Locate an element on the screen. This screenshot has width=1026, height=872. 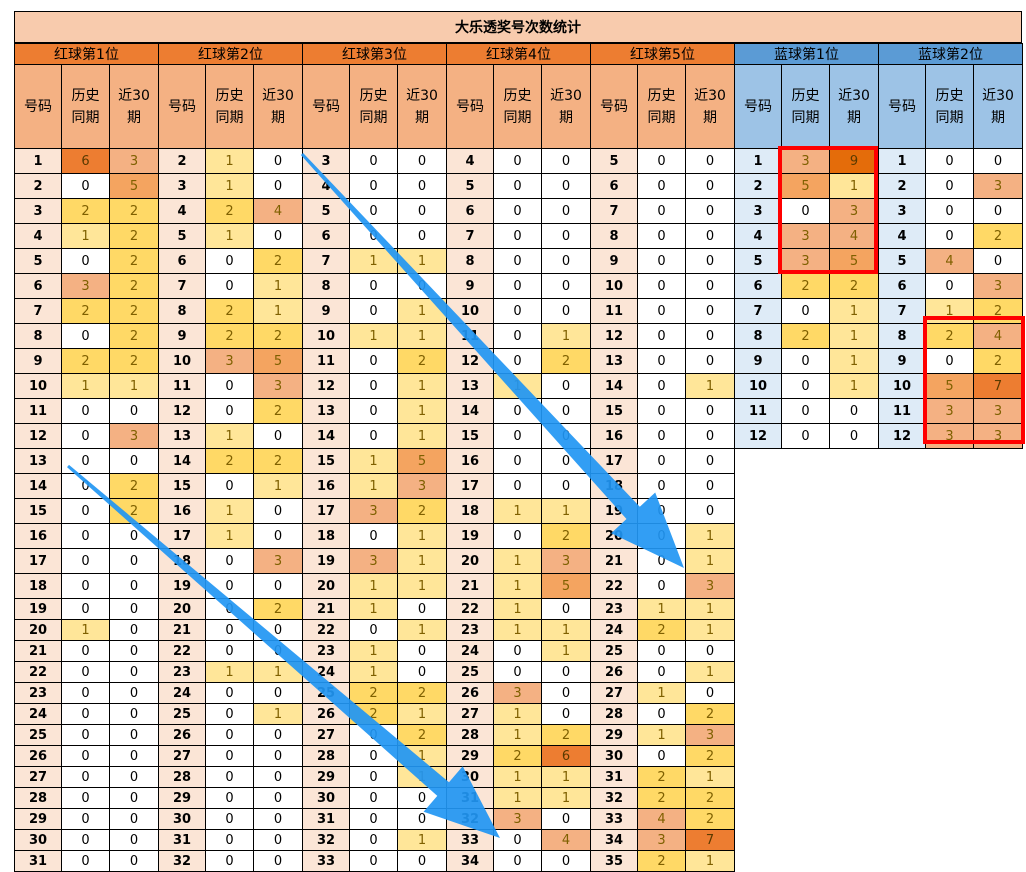
ball-number-cell: 13 is located at coordinates (614, 361).